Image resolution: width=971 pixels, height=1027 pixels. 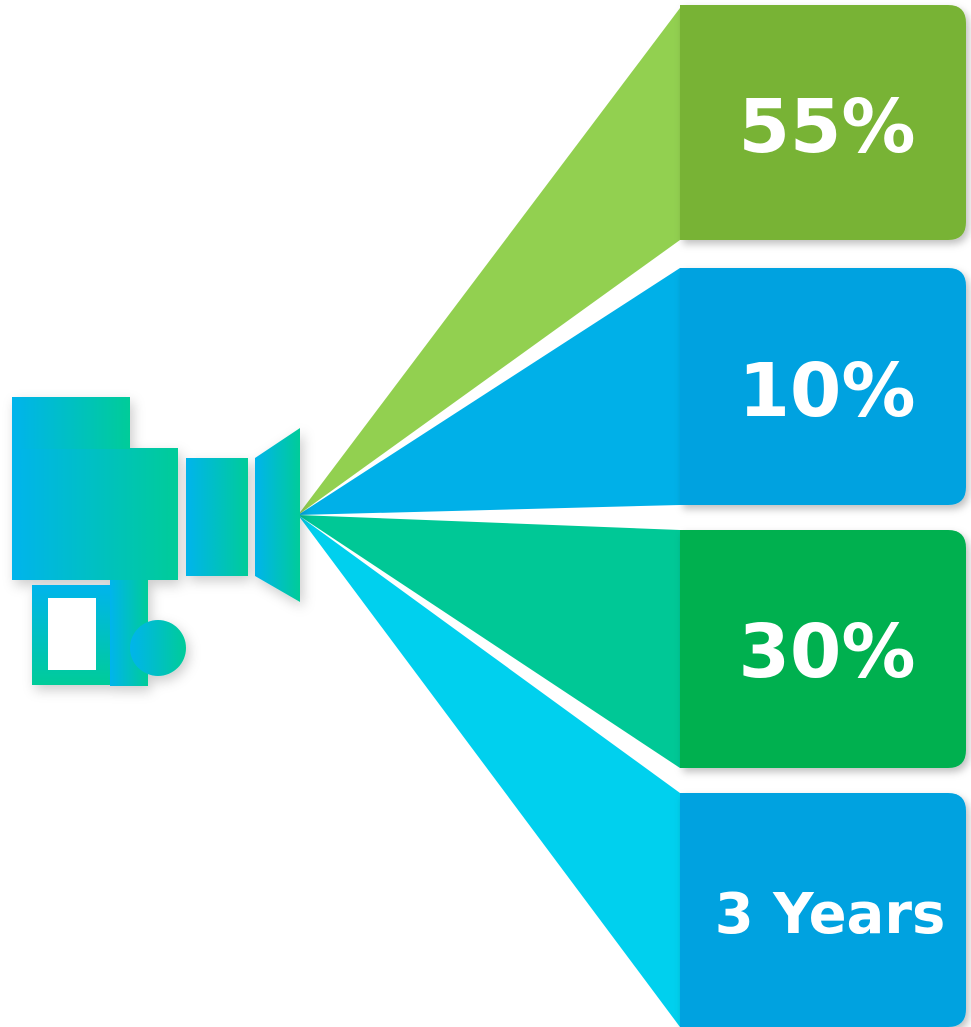 I want to click on value-box-2-bg, so click(x=823, y=386).